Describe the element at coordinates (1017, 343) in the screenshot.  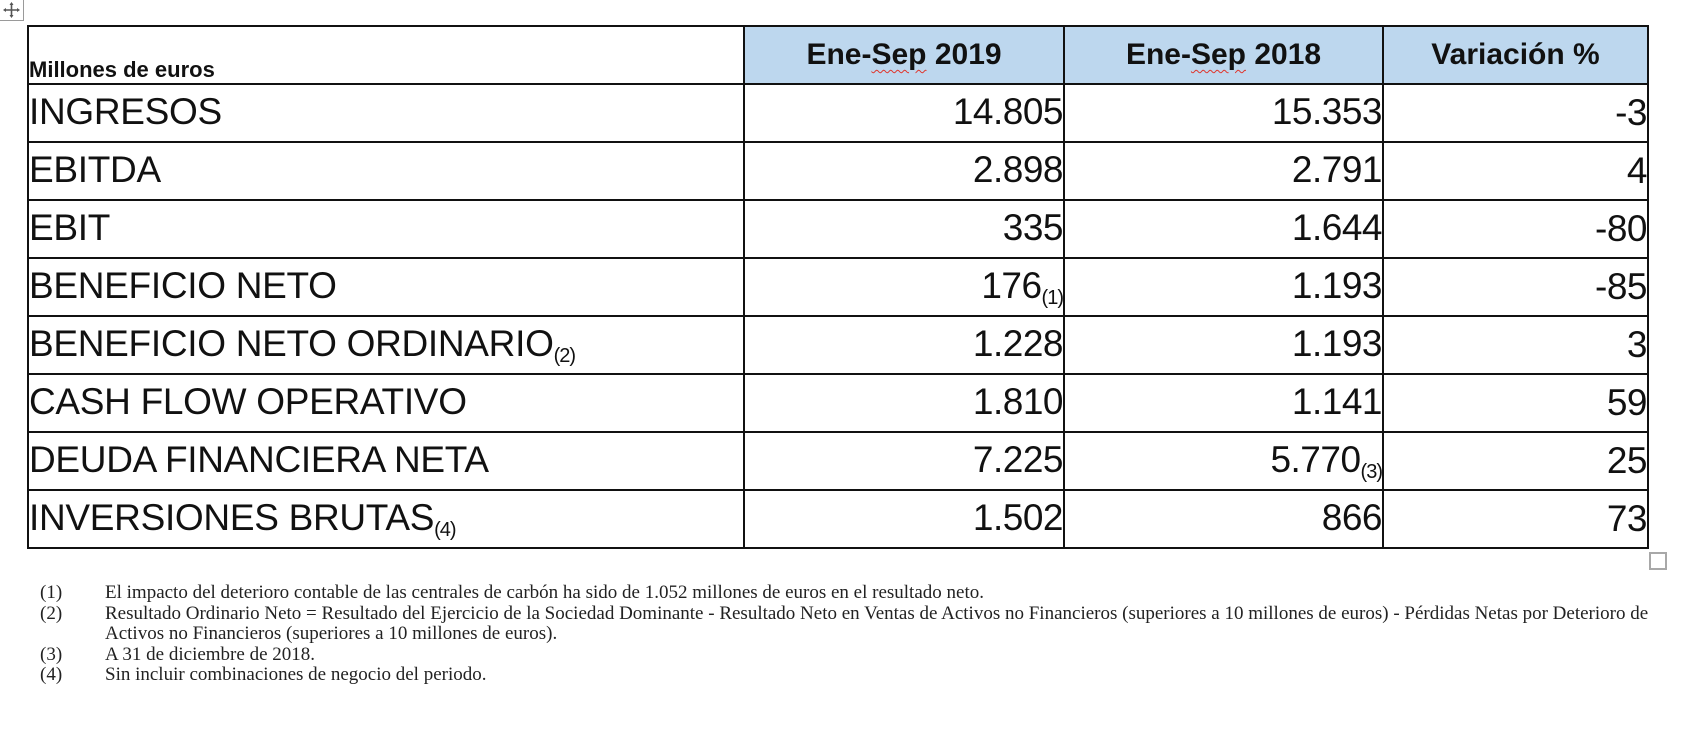
I see `value-text: 1.228` at that location.